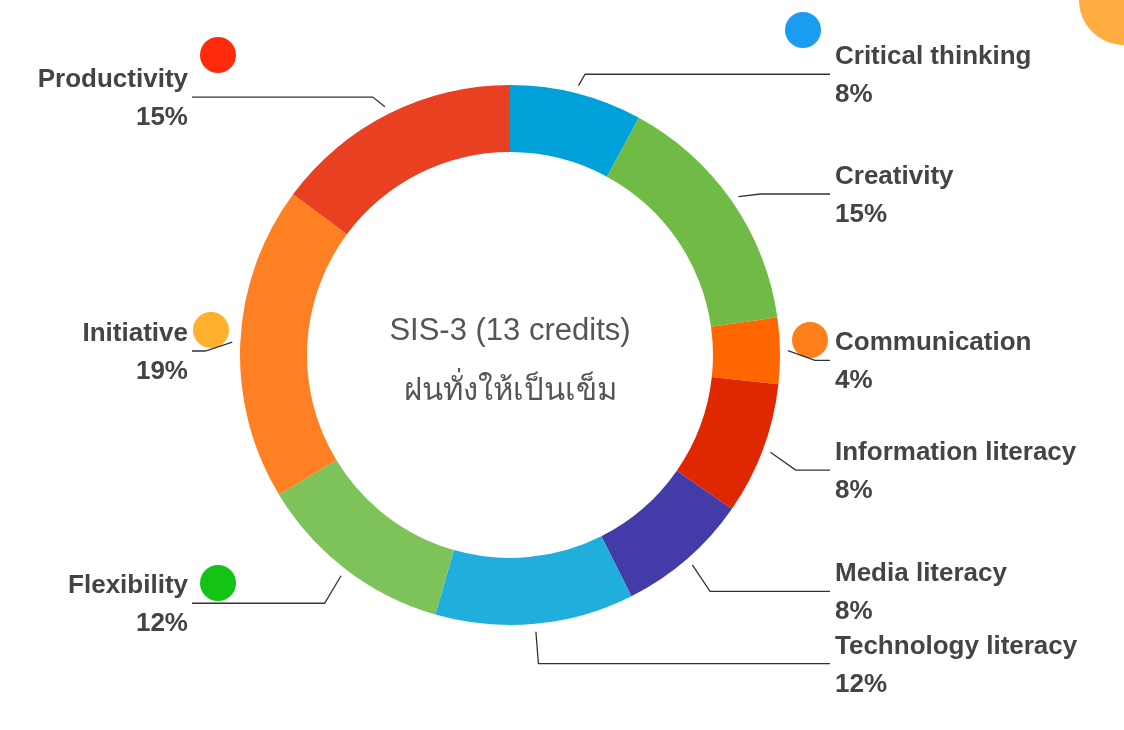 Image resolution: width=1124 pixels, height=730 pixels. I want to click on text: ฝนทั่งให้เป็นเข็ม, so click(510, 387).